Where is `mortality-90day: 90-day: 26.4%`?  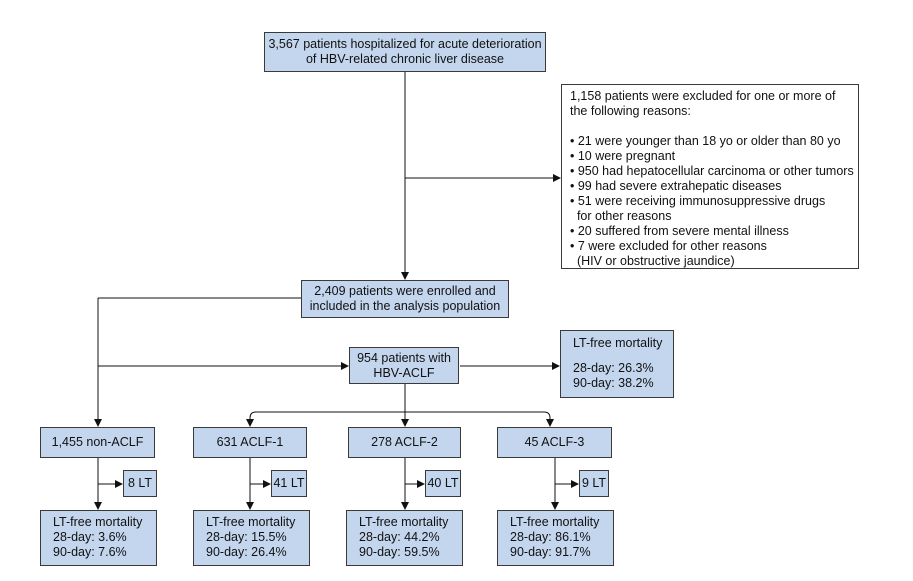 mortality-90day: 90-day: 26.4% is located at coordinates (246, 552).